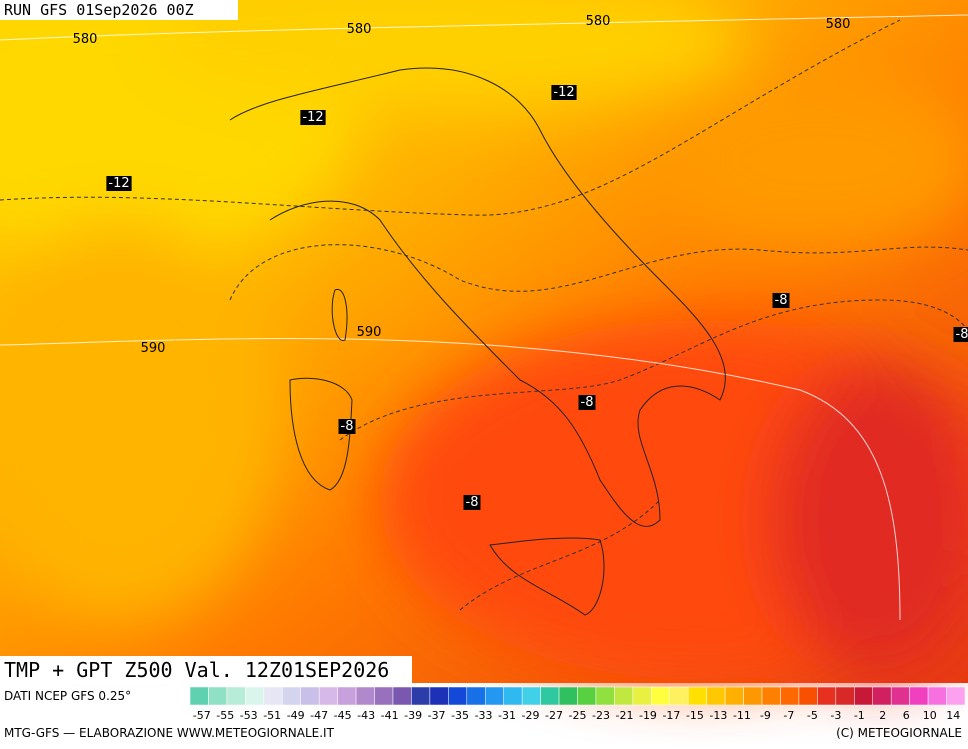 This screenshot has width=968, height=749. What do you see at coordinates (369, 332) in the screenshot?
I see `height-label: 590` at bounding box center [369, 332].